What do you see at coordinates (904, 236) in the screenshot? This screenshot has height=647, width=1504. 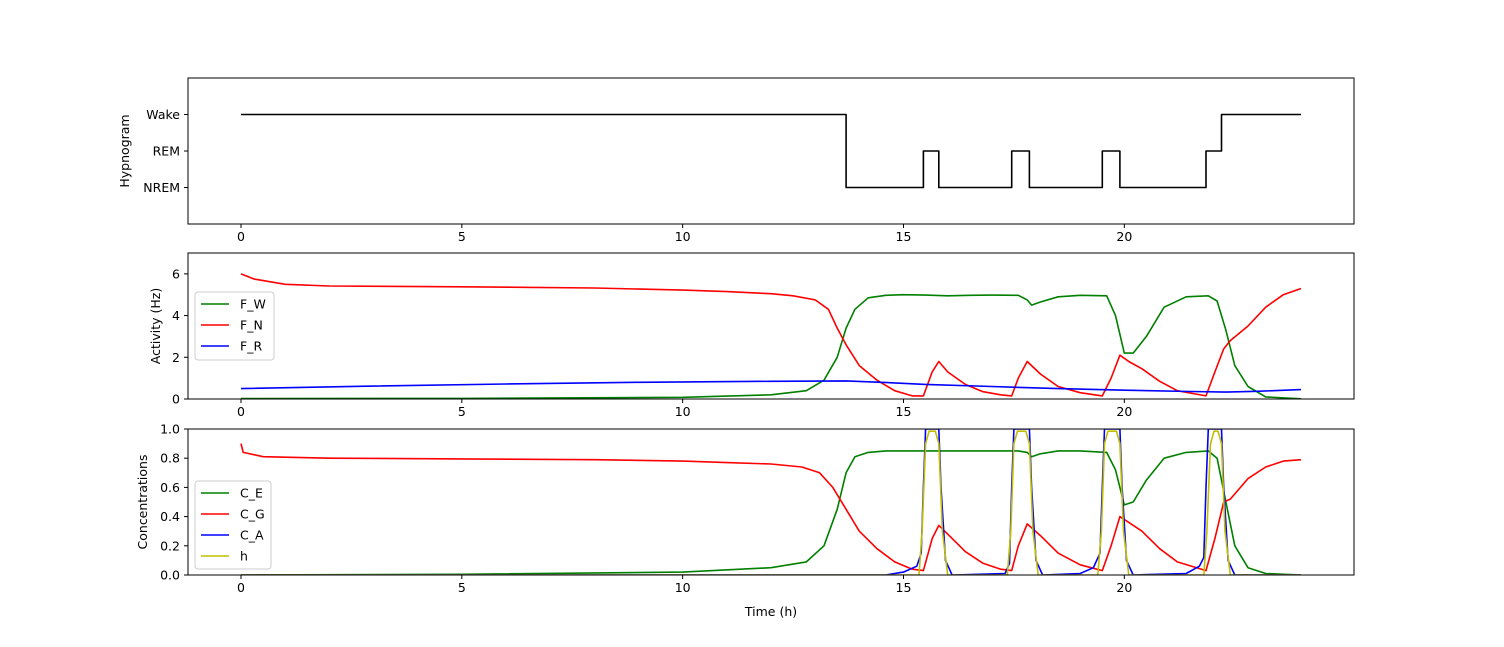 I see `panel-hypnogram-xtick-label: 15` at bounding box center [904, 236].